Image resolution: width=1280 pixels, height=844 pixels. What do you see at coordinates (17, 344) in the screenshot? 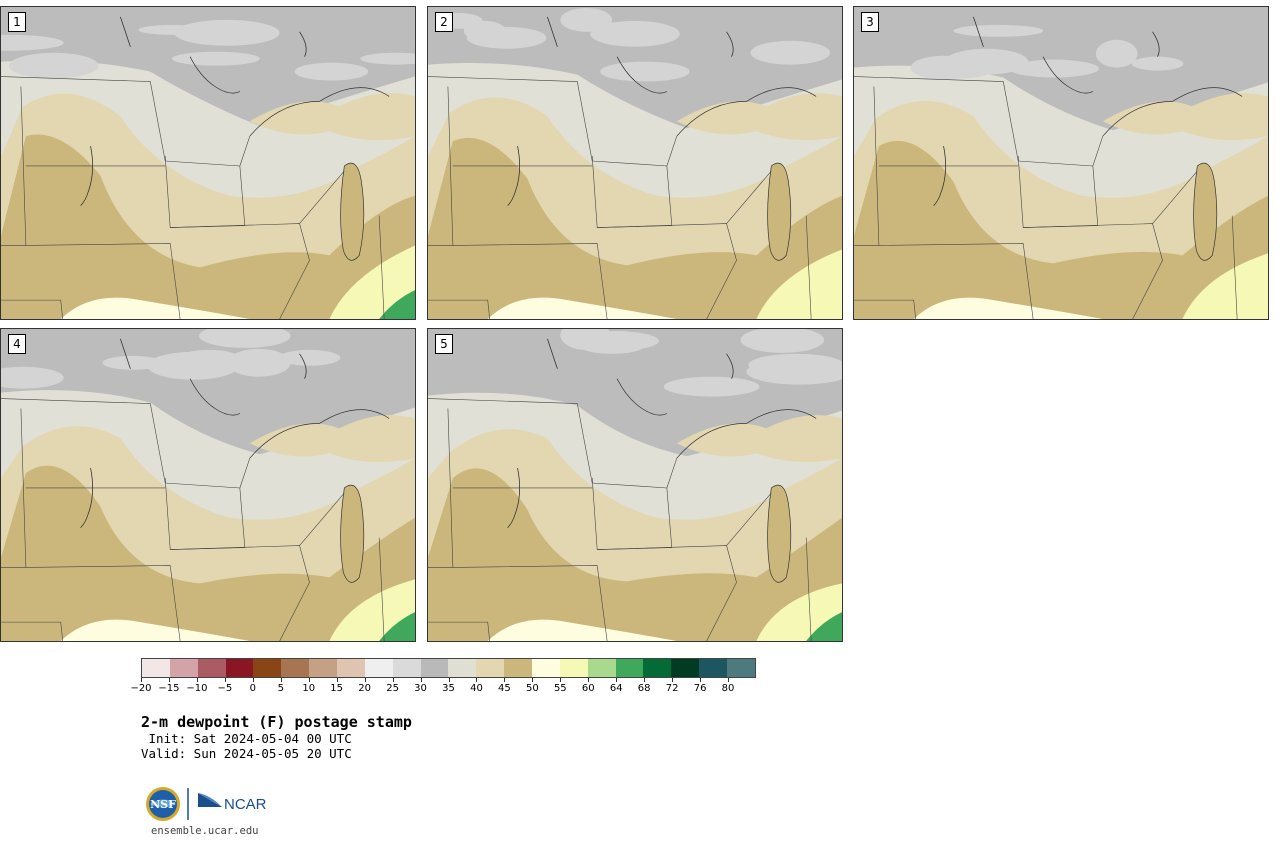
I see `panel-label: 4` at bounding box center [17, 344].